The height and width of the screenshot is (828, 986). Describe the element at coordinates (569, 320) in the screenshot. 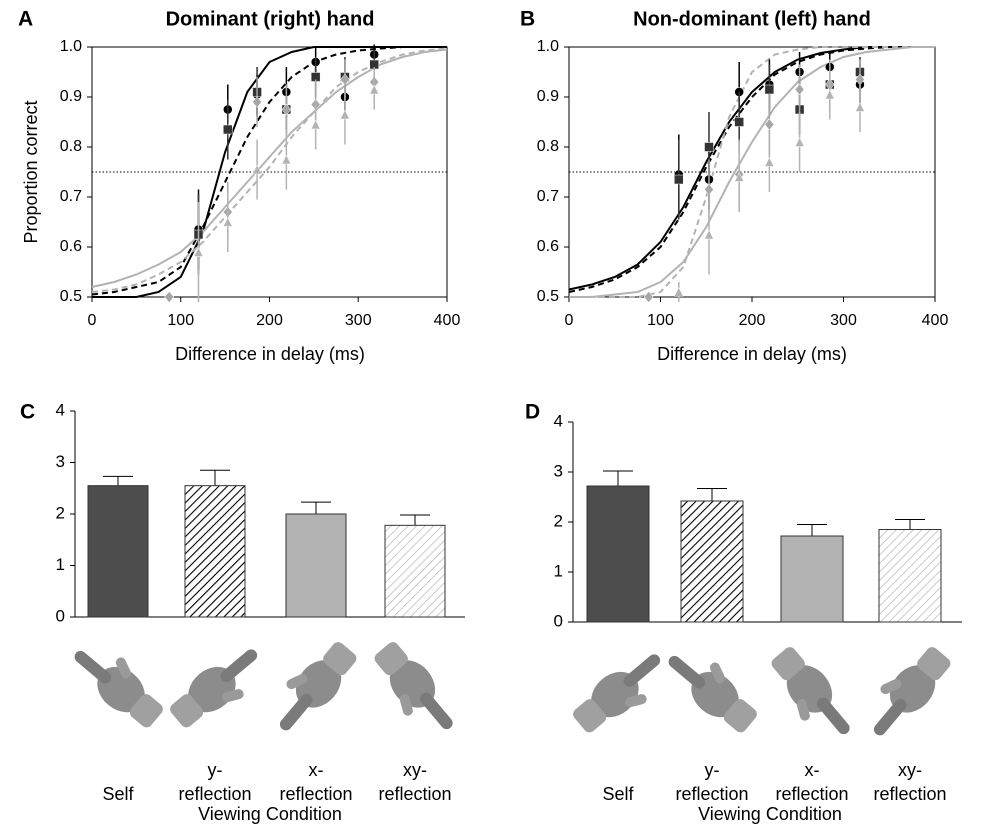

I see `x-tick-label: 0` at that location.